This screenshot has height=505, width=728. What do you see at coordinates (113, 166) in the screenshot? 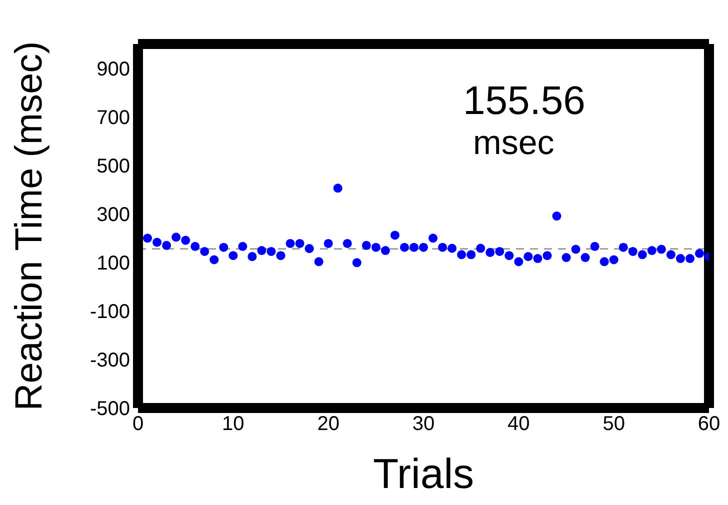
I see `y-tick-label: 500` at bounding box center [113, 166].